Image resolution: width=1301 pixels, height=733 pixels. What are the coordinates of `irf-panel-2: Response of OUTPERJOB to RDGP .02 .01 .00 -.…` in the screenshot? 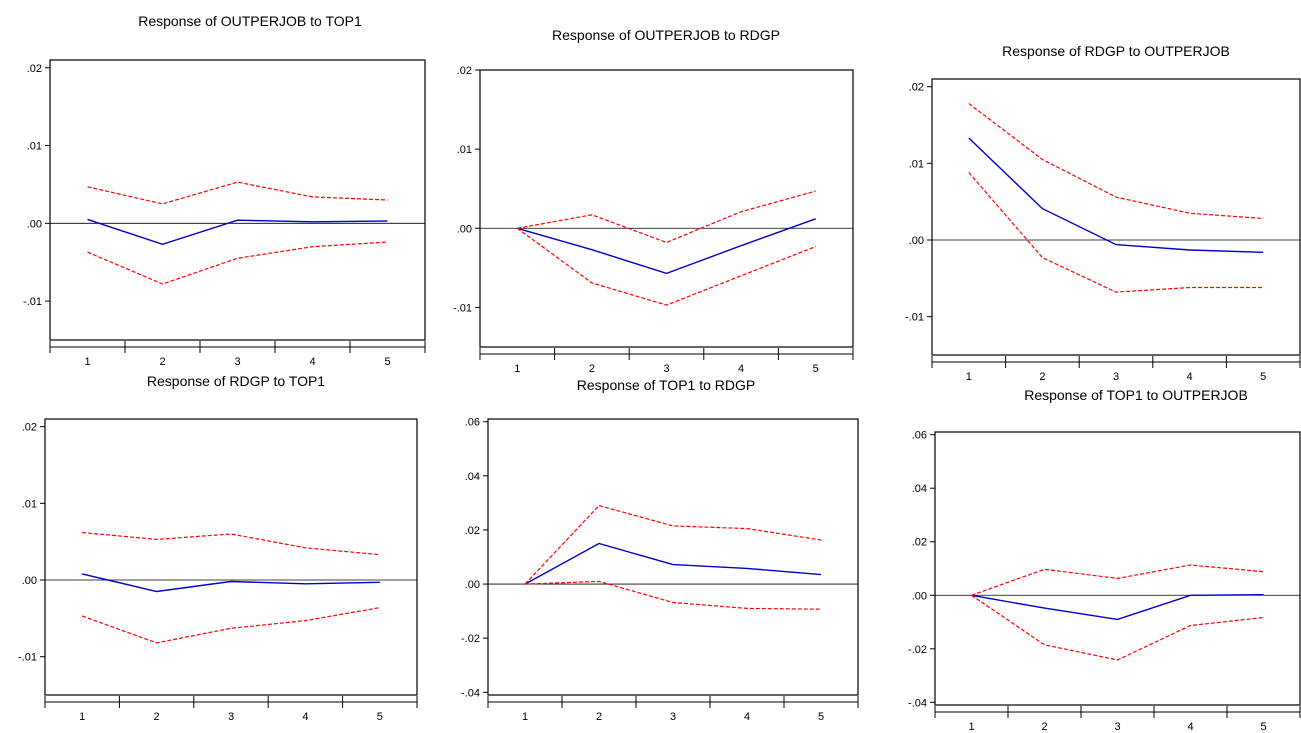 It's located at (653, 201).